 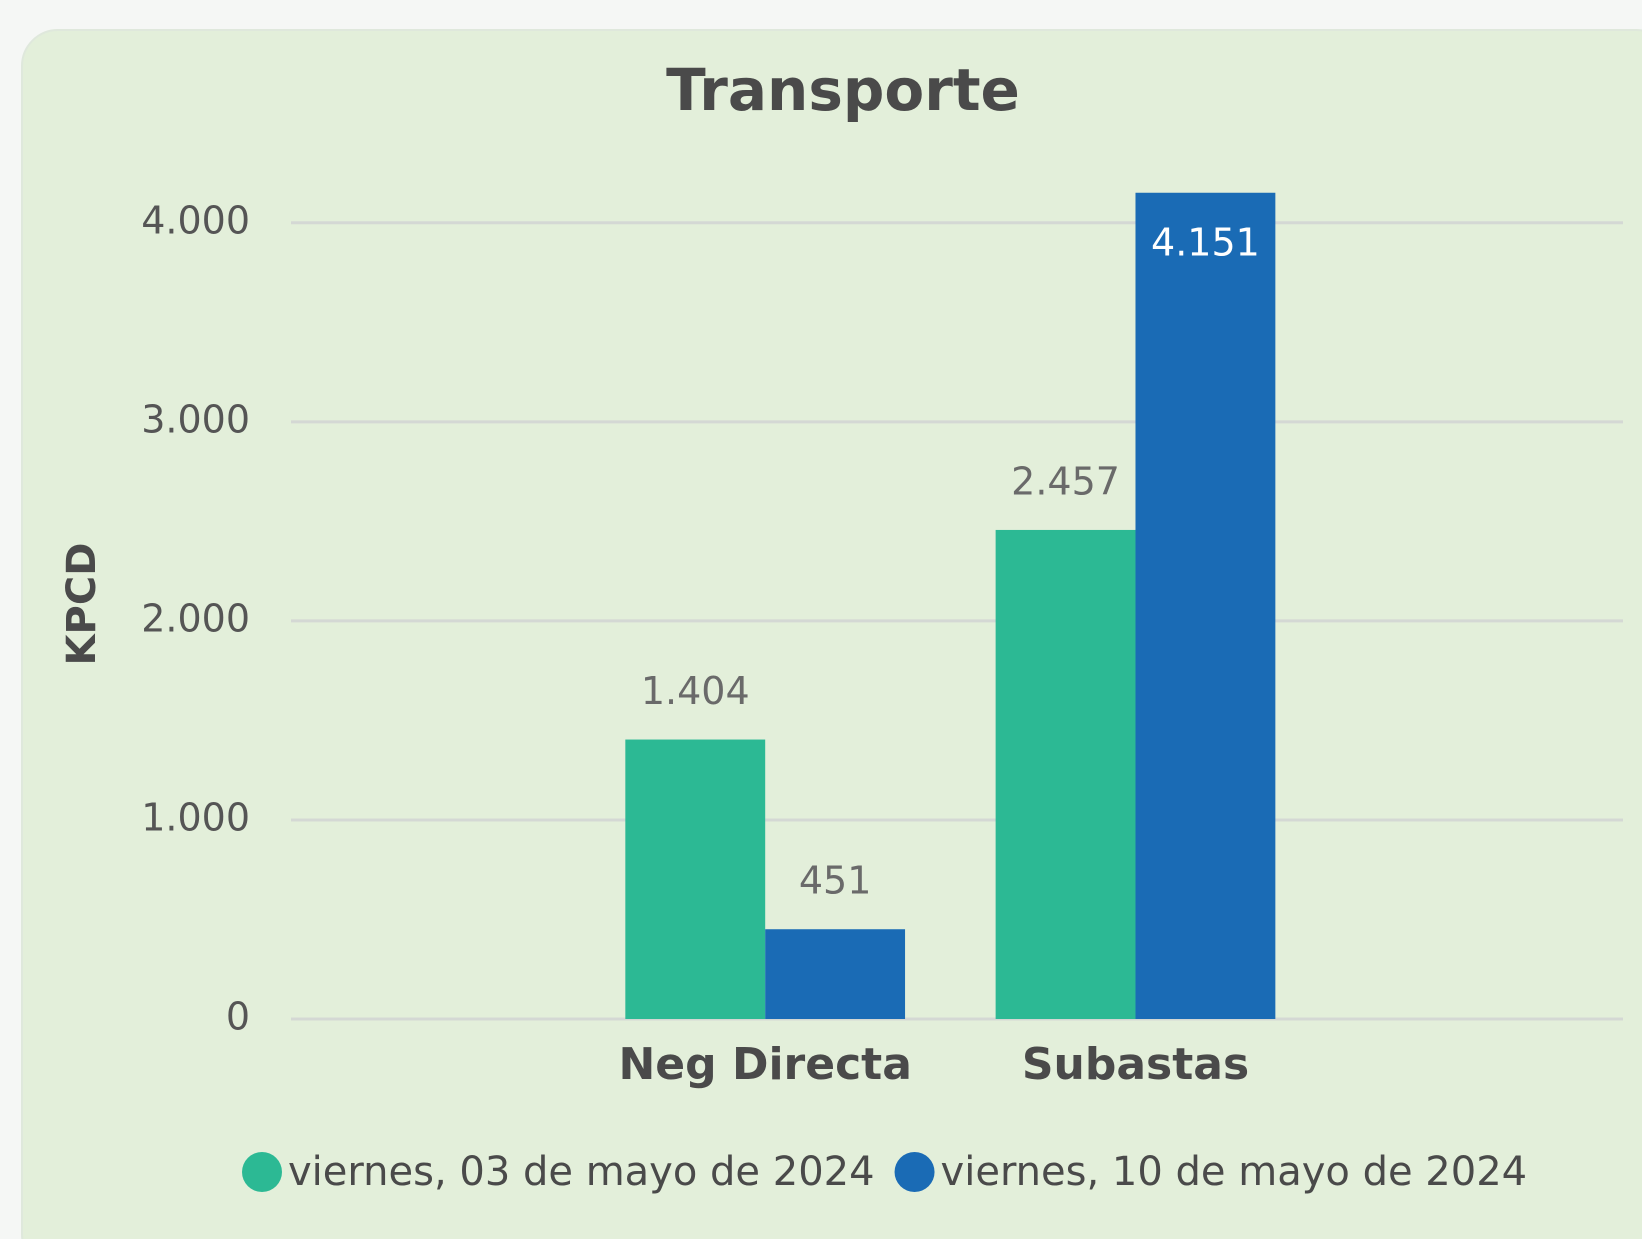 What do you see at coordinates (695, 691) in the screenshot?
I see `value-label: 1.404` at bounding box center [695, 691].